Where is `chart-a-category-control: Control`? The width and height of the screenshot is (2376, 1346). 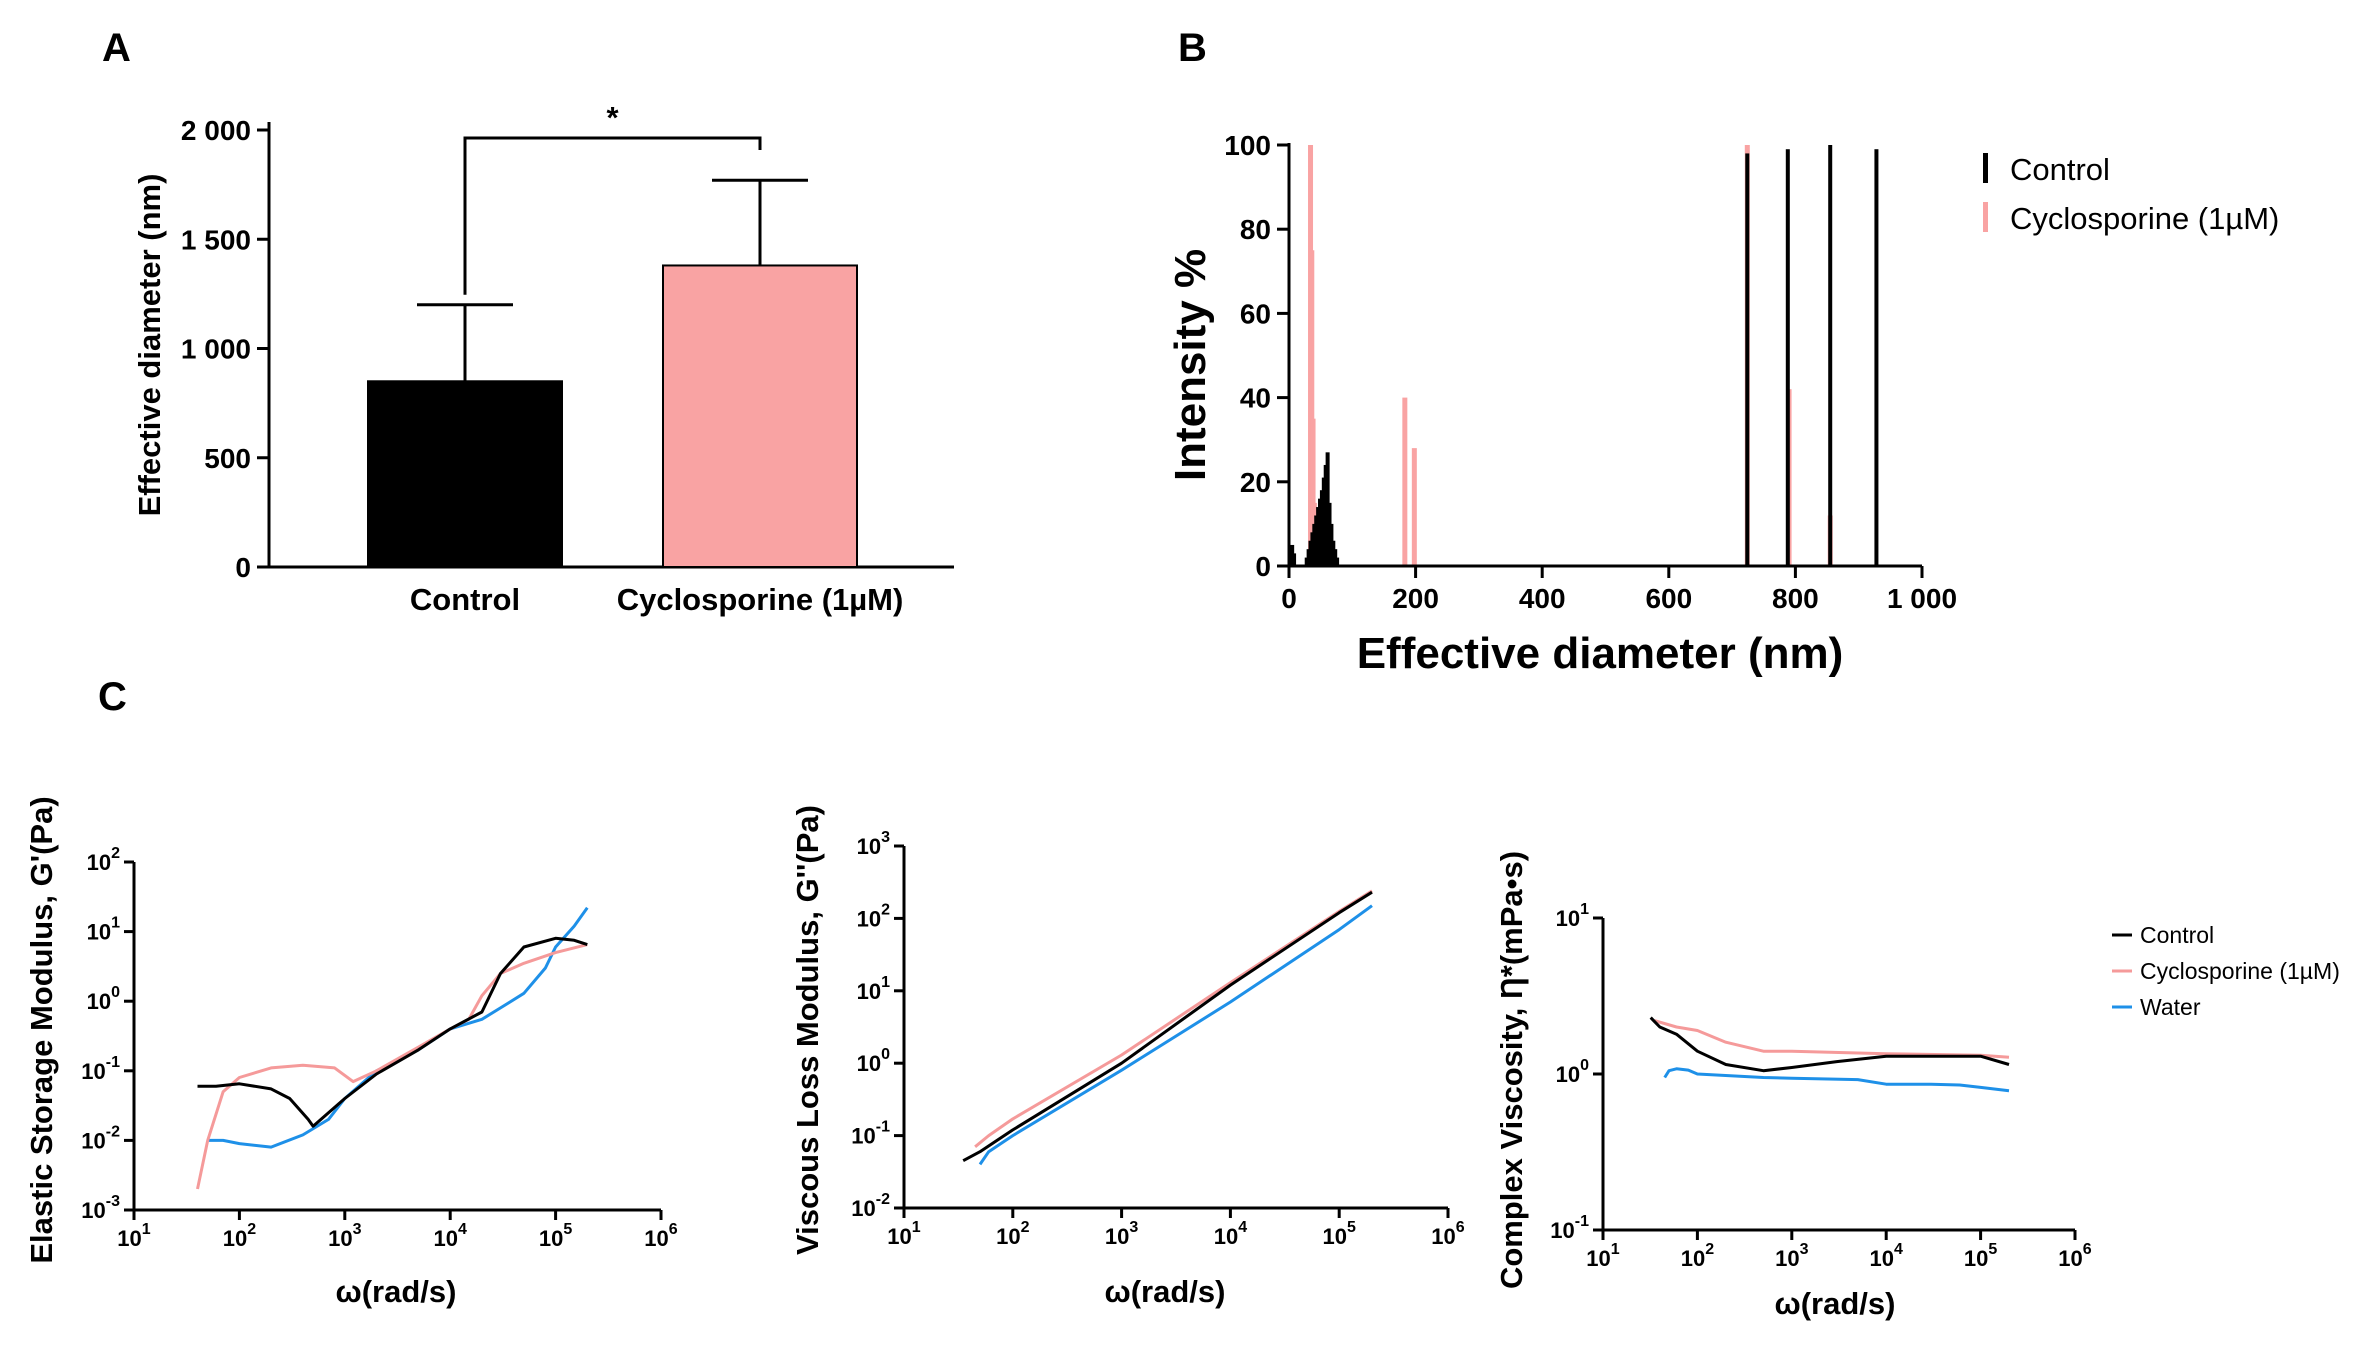 chart-a-category-control: Control is located at coordinates (465, 599).